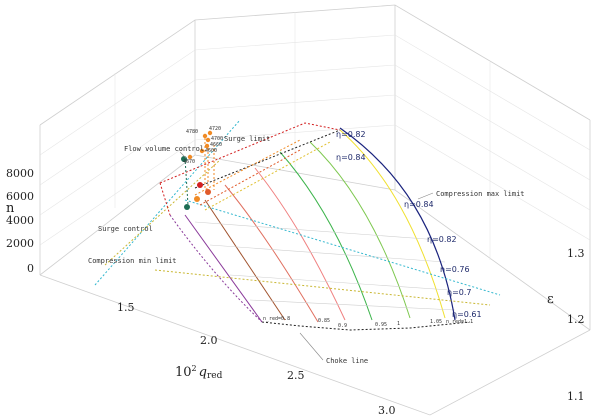 The image size is (600, 418). I want to click on n-tick-3: 6000, so click(20, 196).